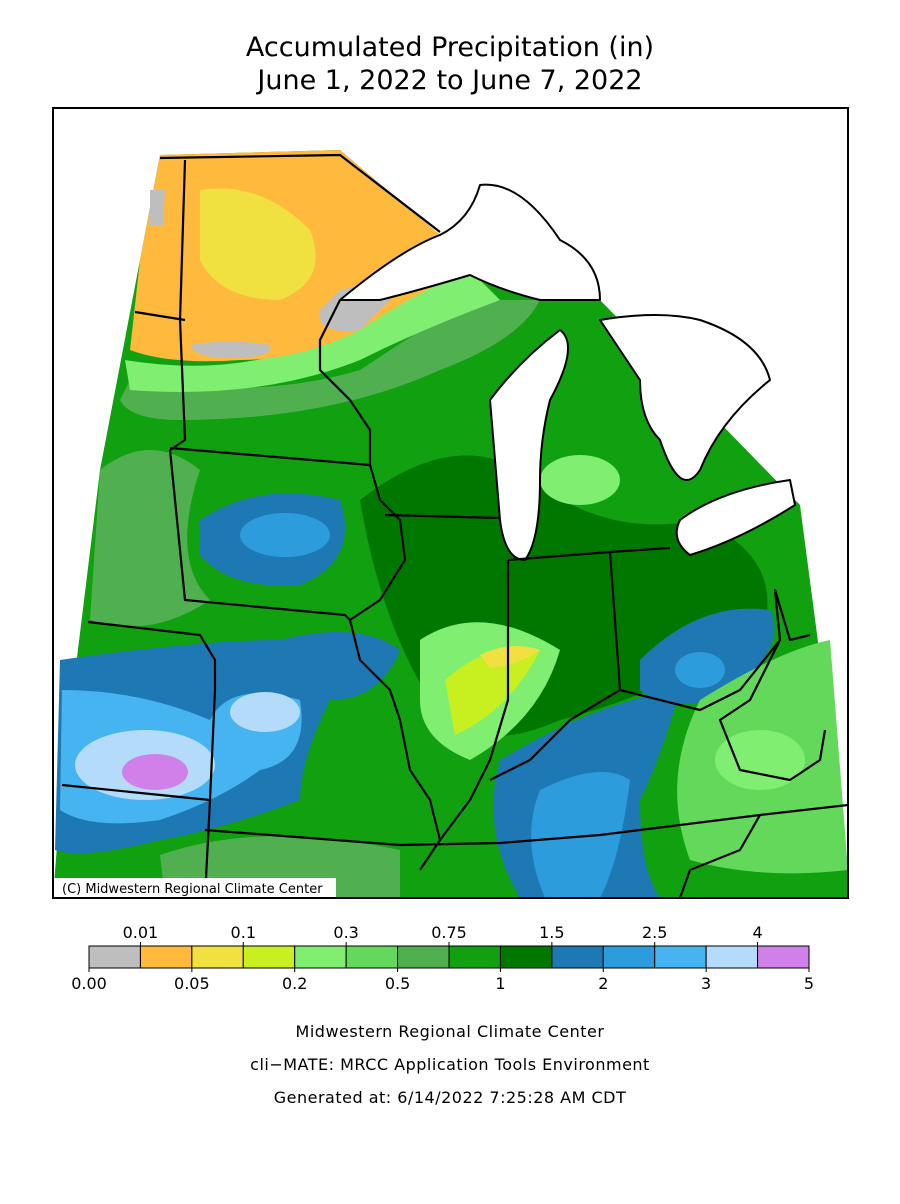  I want to click on legend-label: 3, so click(706, 983).